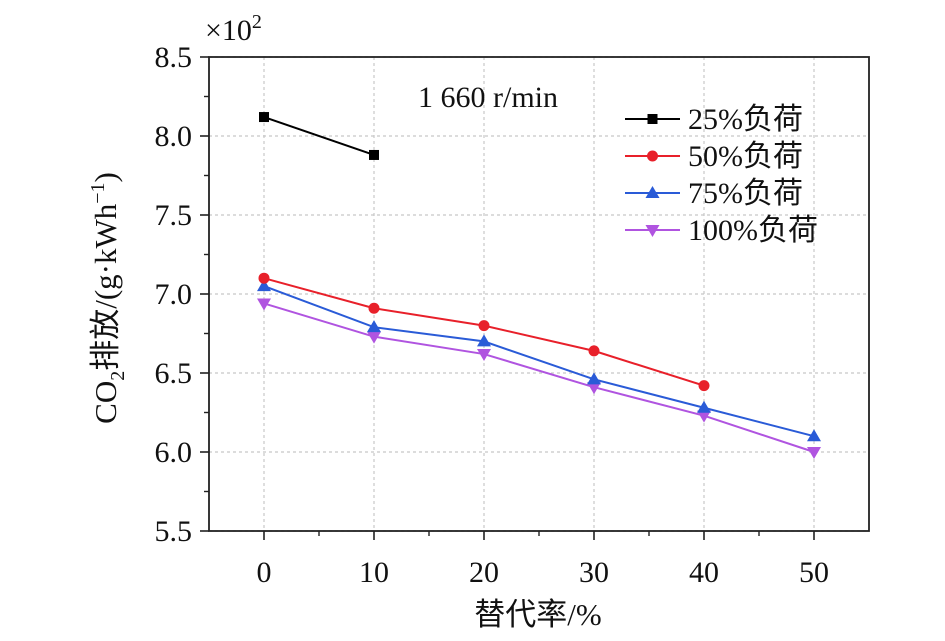 Image resolution: width=945 pixels, height=641 pixels. I want to click on y-tick-label: 5.5, so click(174, 531).